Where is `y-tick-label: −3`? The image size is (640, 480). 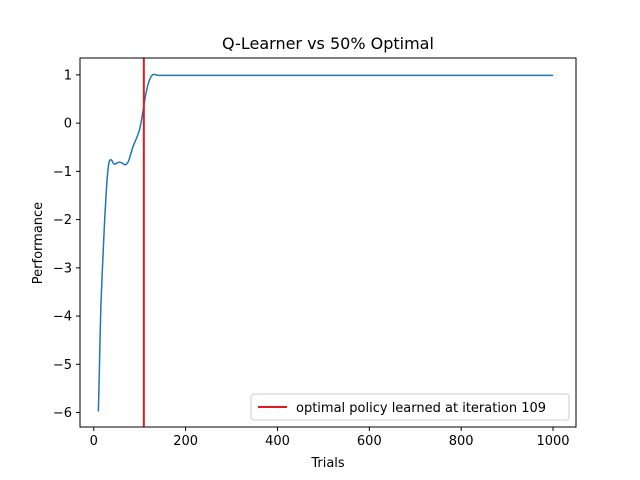
y-tick-label: −3 is located at coordinates (62, 268).